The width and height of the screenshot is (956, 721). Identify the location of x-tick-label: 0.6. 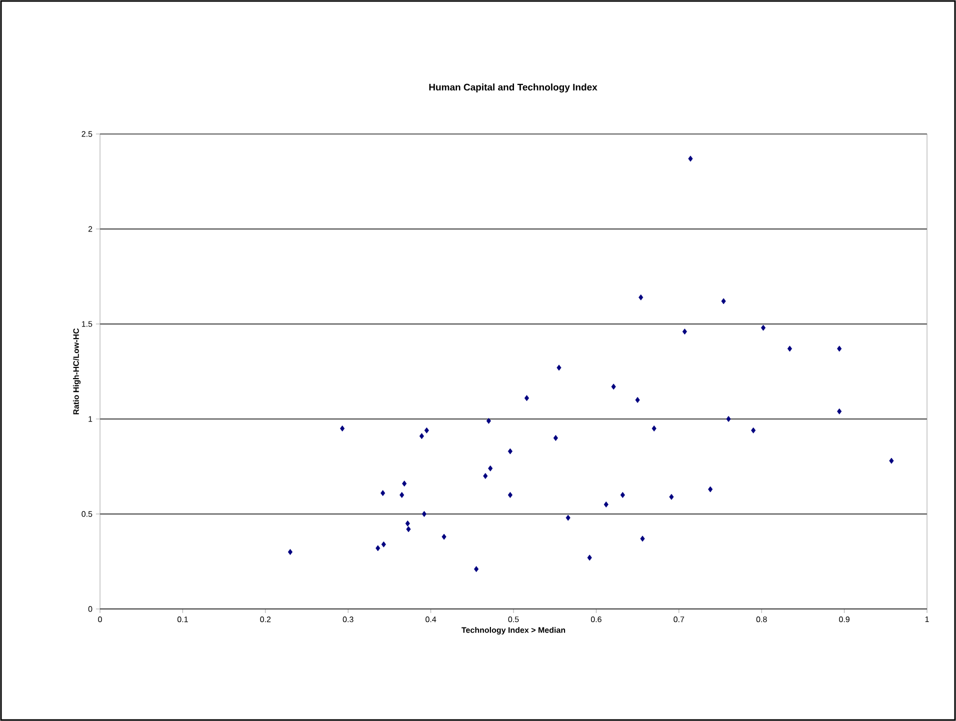
(596, 619).